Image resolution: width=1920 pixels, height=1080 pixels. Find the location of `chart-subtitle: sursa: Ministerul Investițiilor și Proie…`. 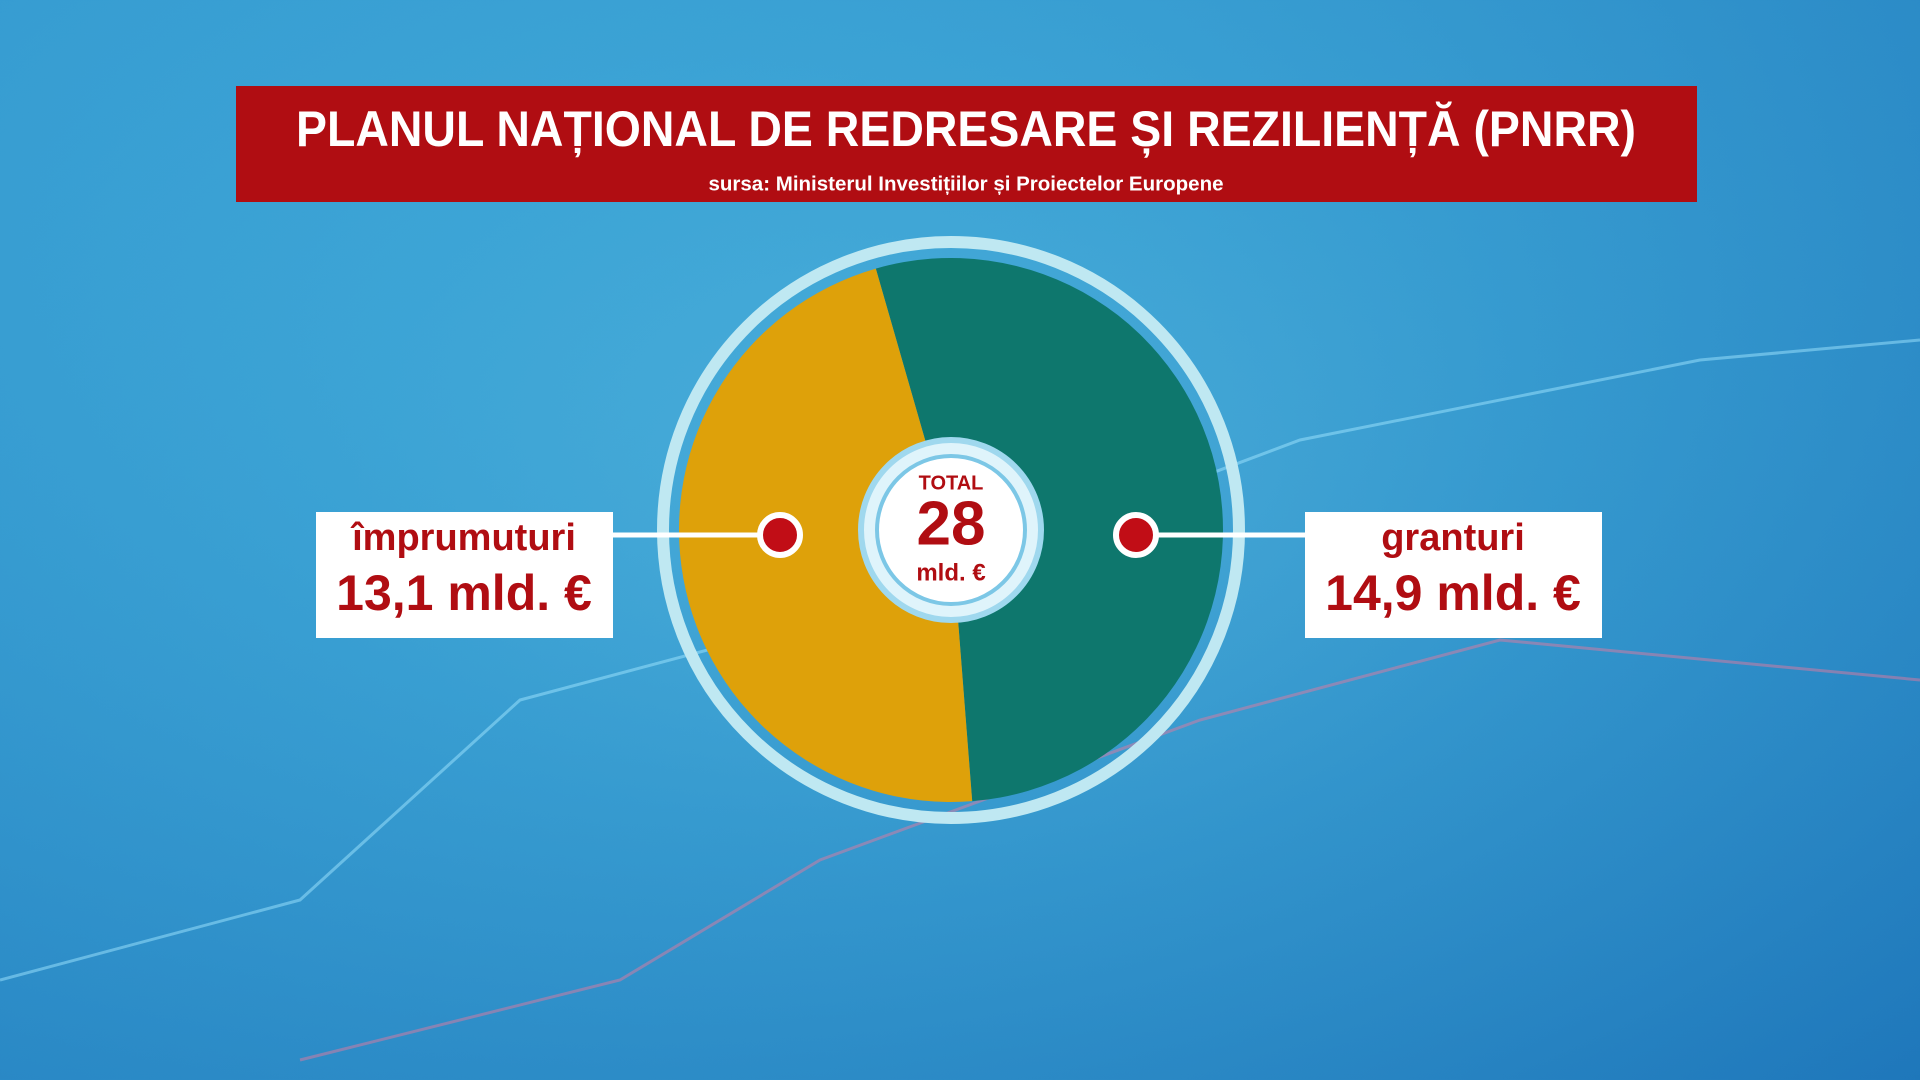

chart-subtitle: sursa: Ministerul Investițiilor și Proie… is located at coordinates (966, 184).